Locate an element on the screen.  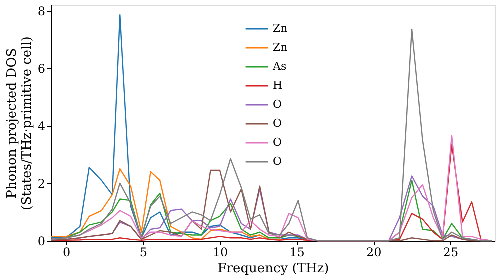
x-tick-label: 15 is located at coordinates (297, 253).